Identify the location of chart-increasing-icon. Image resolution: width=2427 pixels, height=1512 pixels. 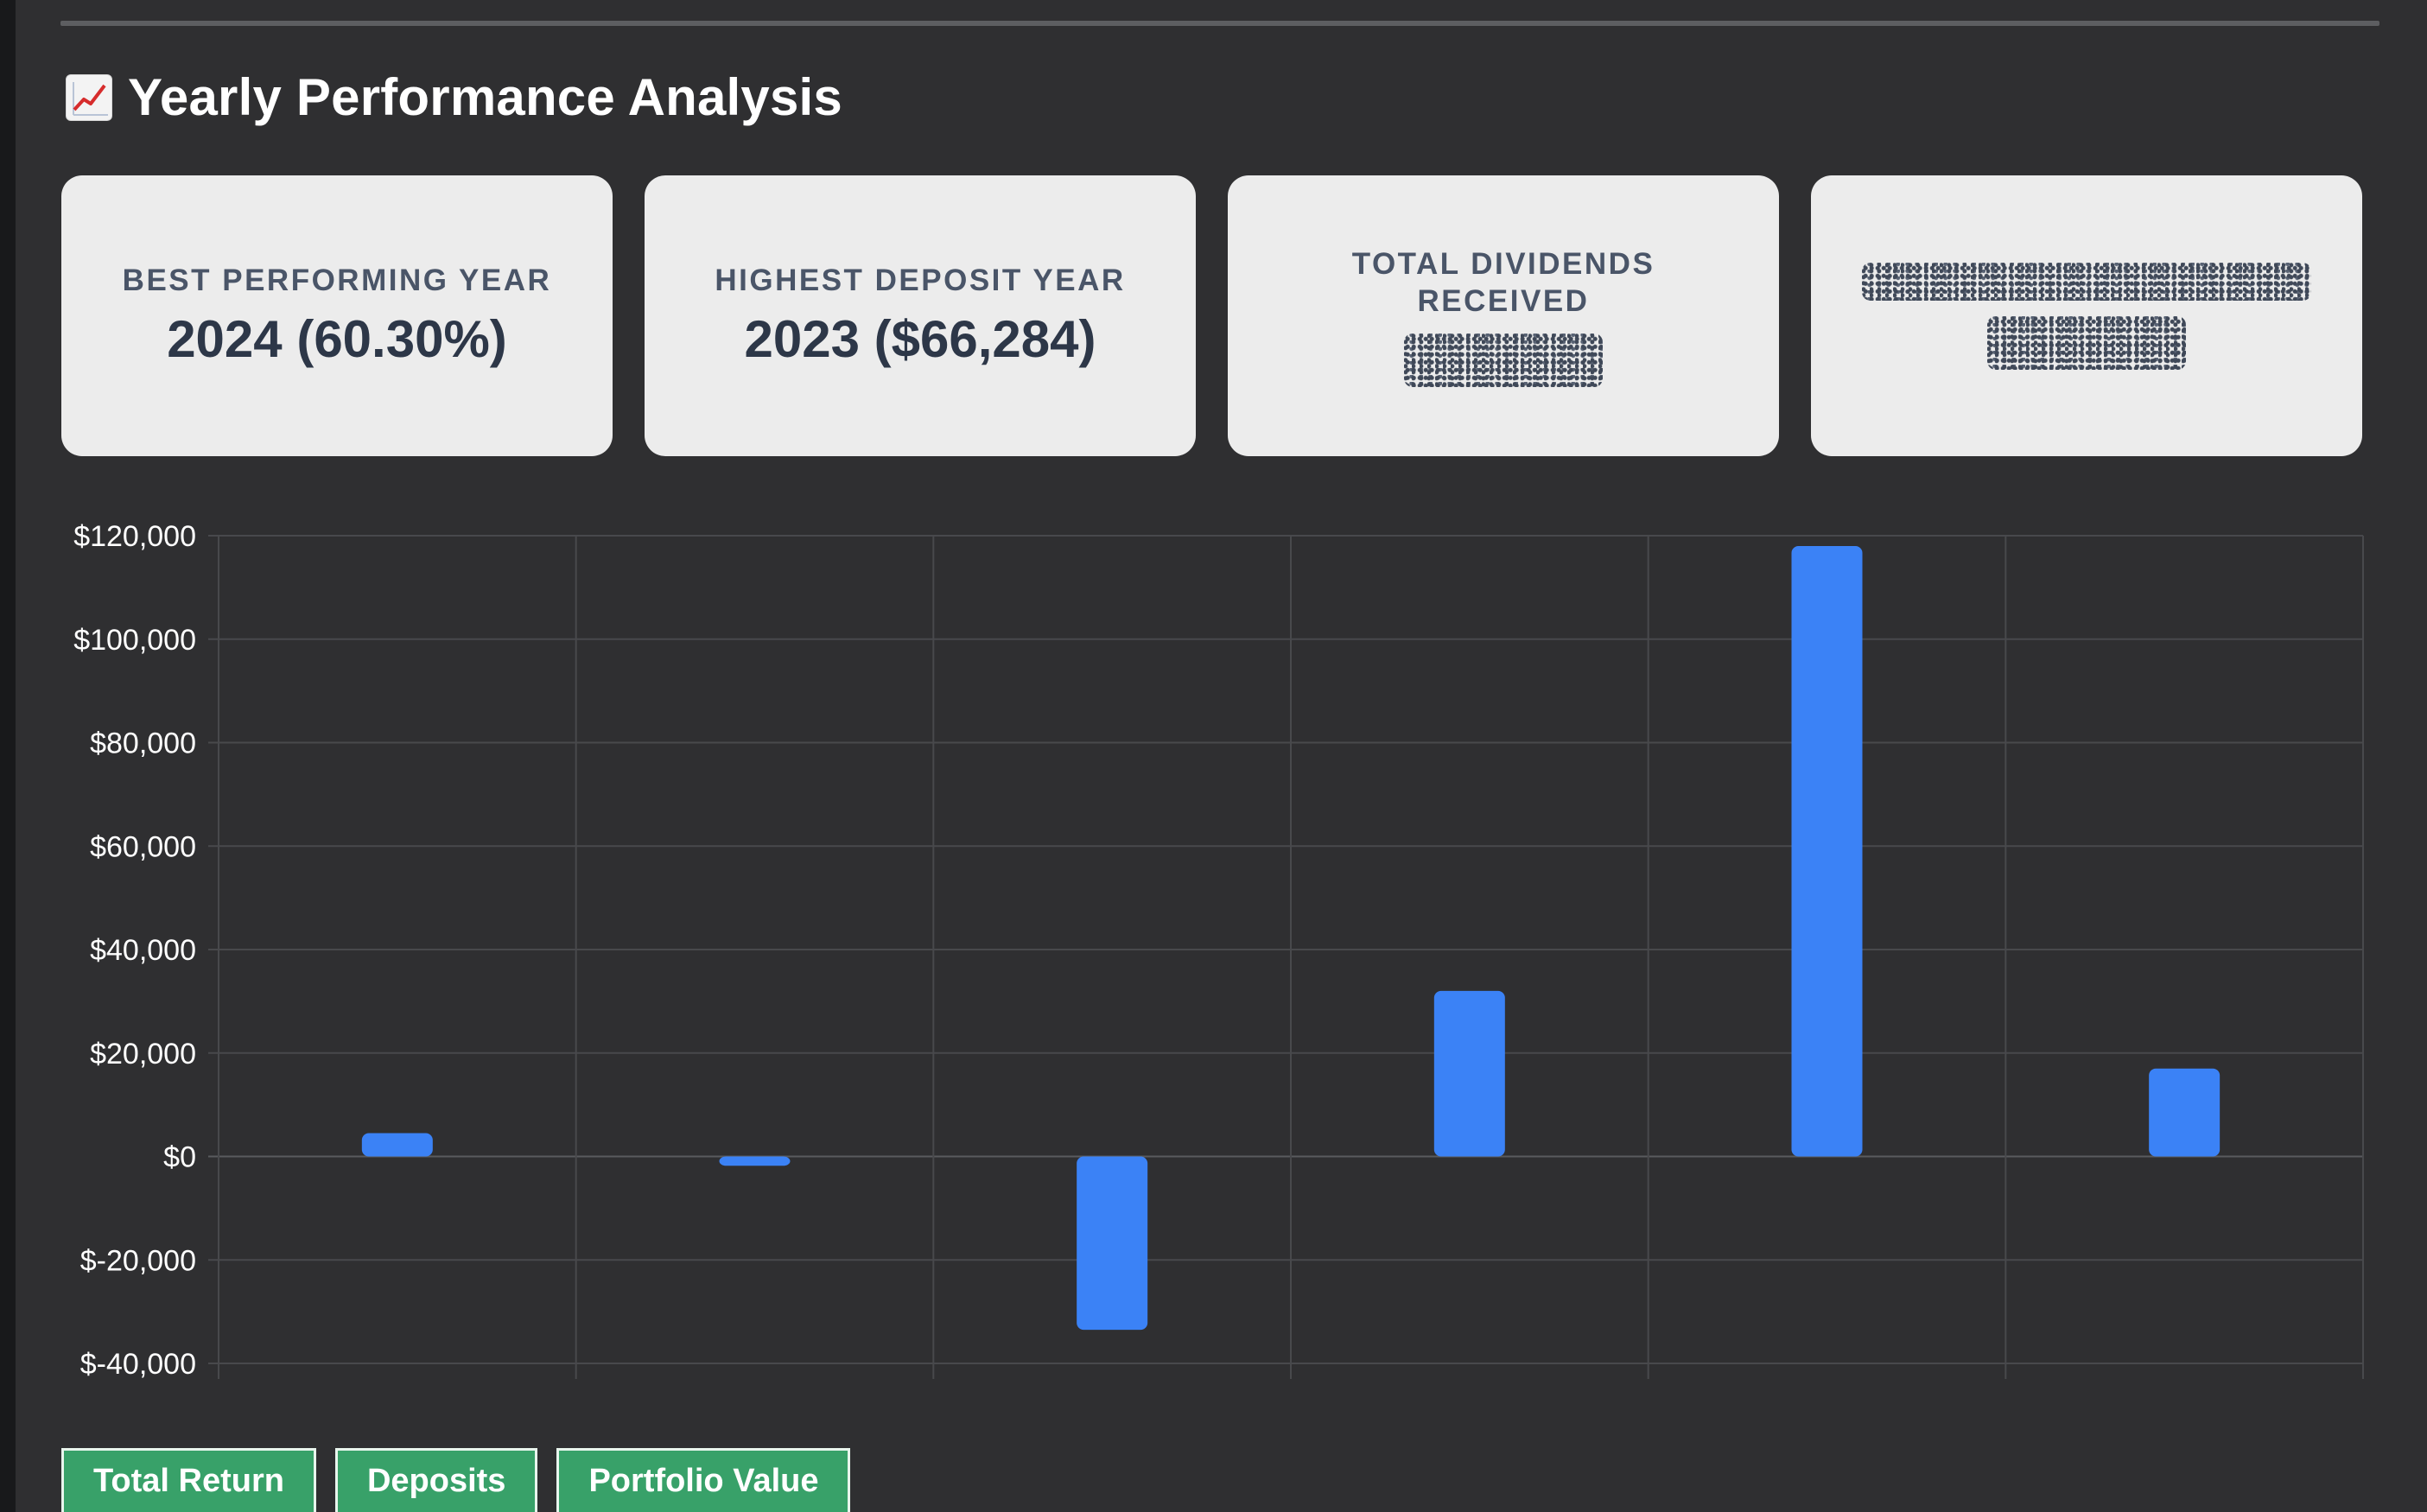
(89, 97).